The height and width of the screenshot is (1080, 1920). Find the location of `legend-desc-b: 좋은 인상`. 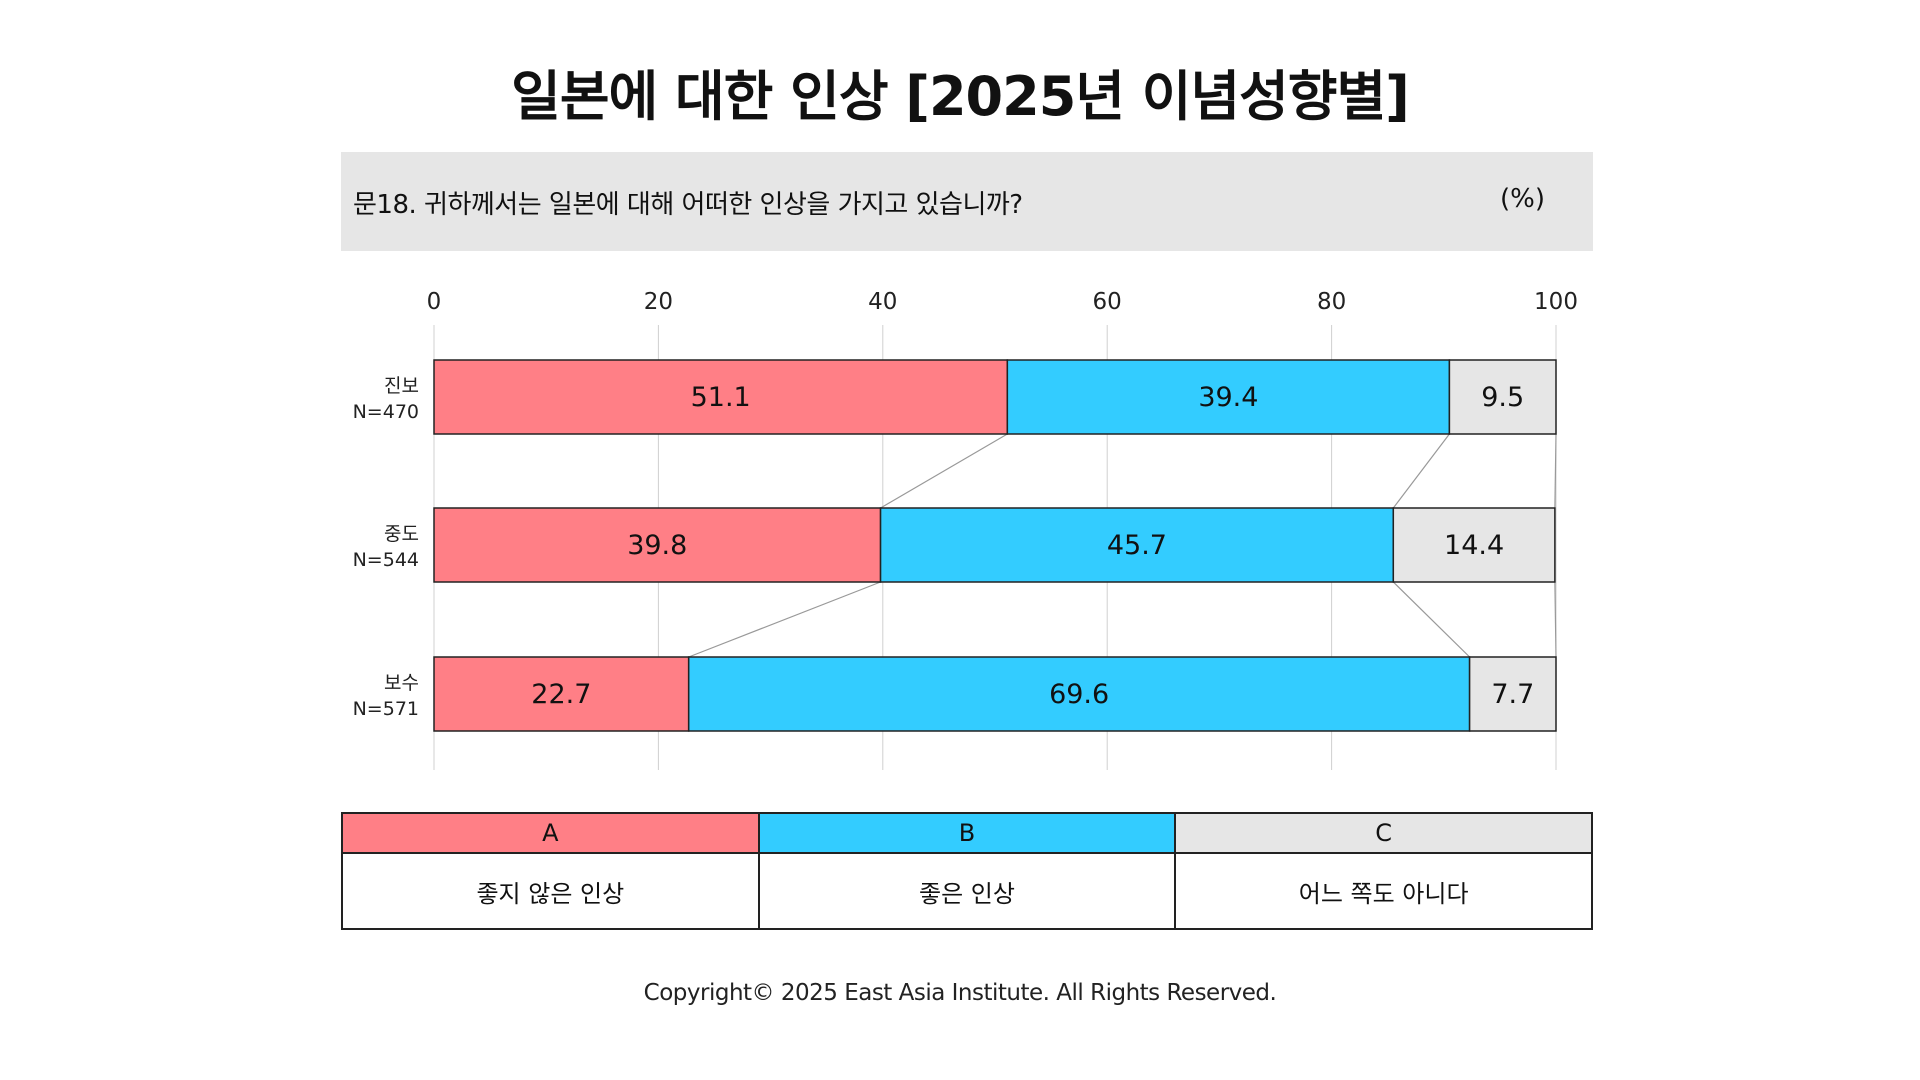

legend-desc-b: 좋은 인상 is located at coordinates (967, 891).